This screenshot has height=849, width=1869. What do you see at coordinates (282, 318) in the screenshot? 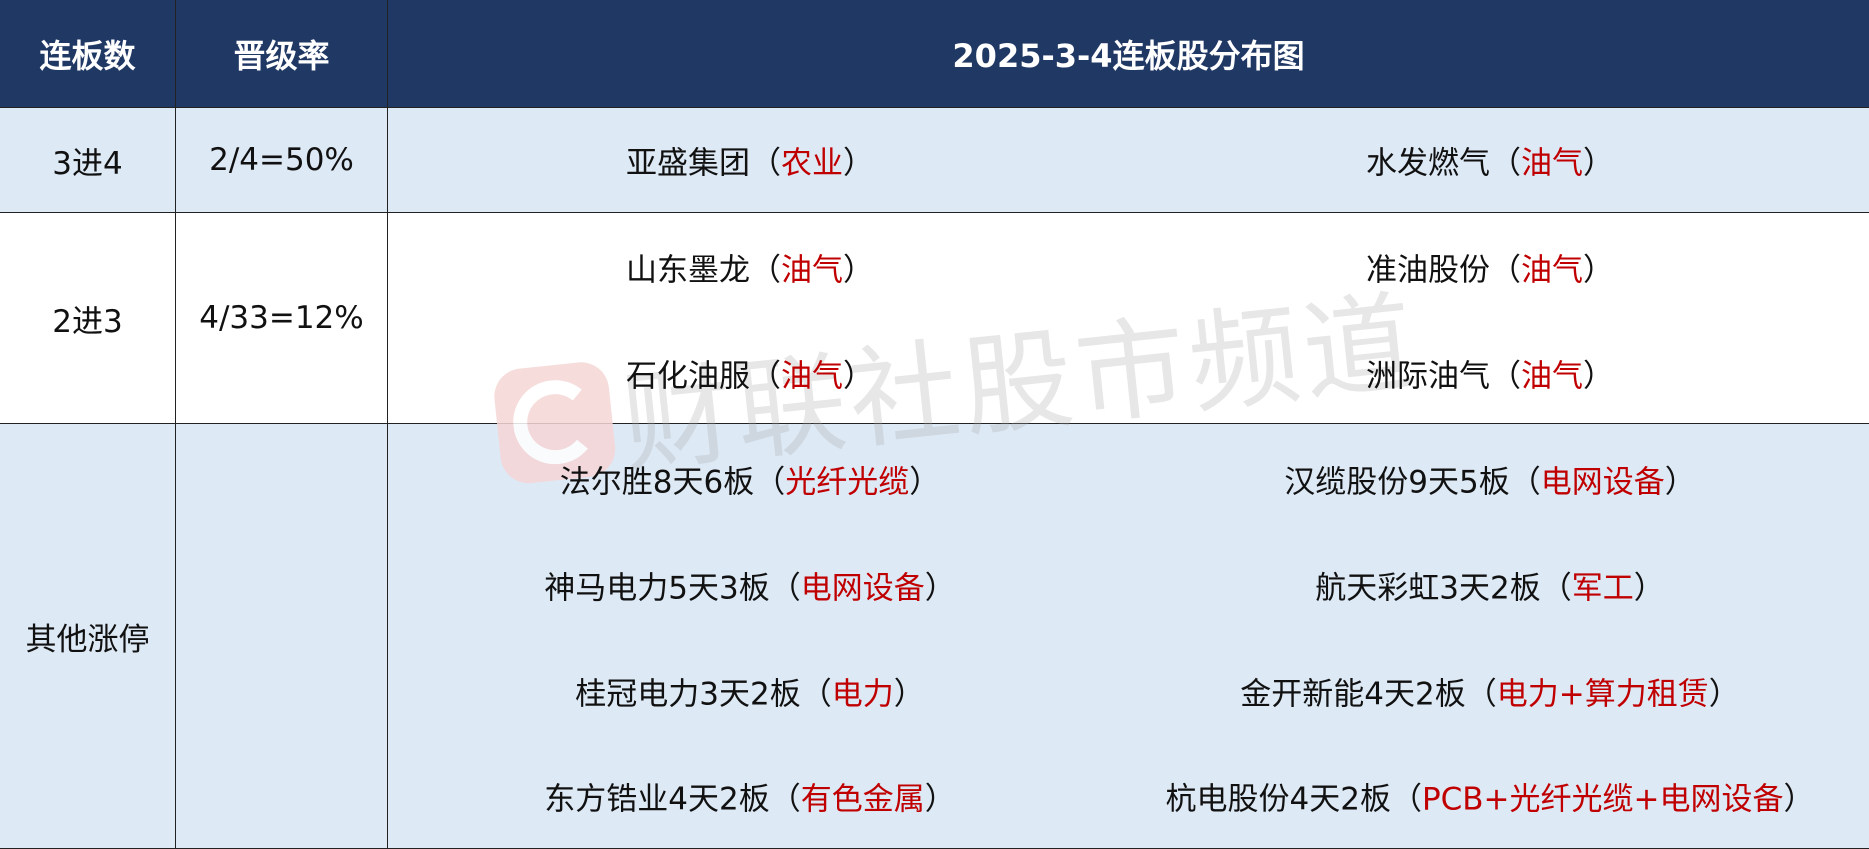
I see `row-rate: 4/33=12%` at bounding box center [282, 318].